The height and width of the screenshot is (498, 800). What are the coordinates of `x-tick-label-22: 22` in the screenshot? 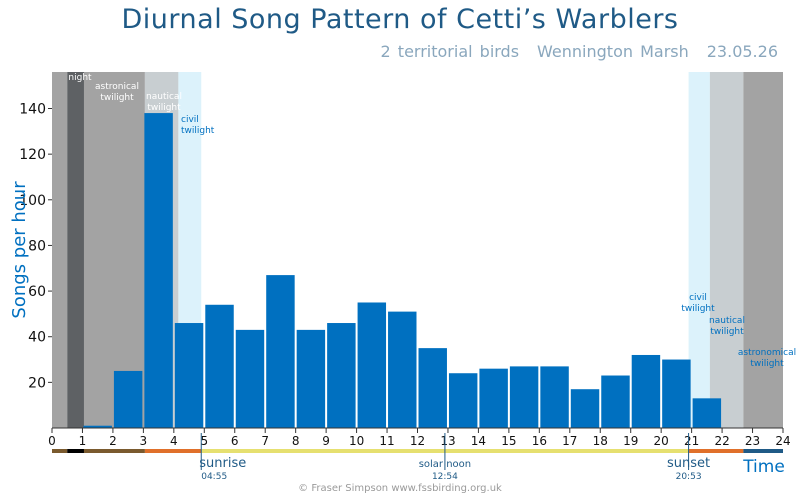 It's located at (721, 441).